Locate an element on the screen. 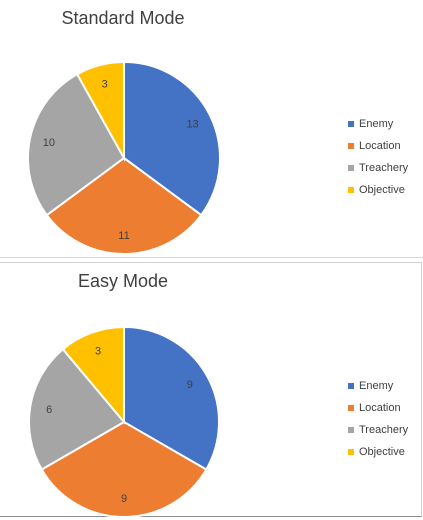 The image size is (423, 520). data-label-enemy: 13 is located at coordinates (192, 124).